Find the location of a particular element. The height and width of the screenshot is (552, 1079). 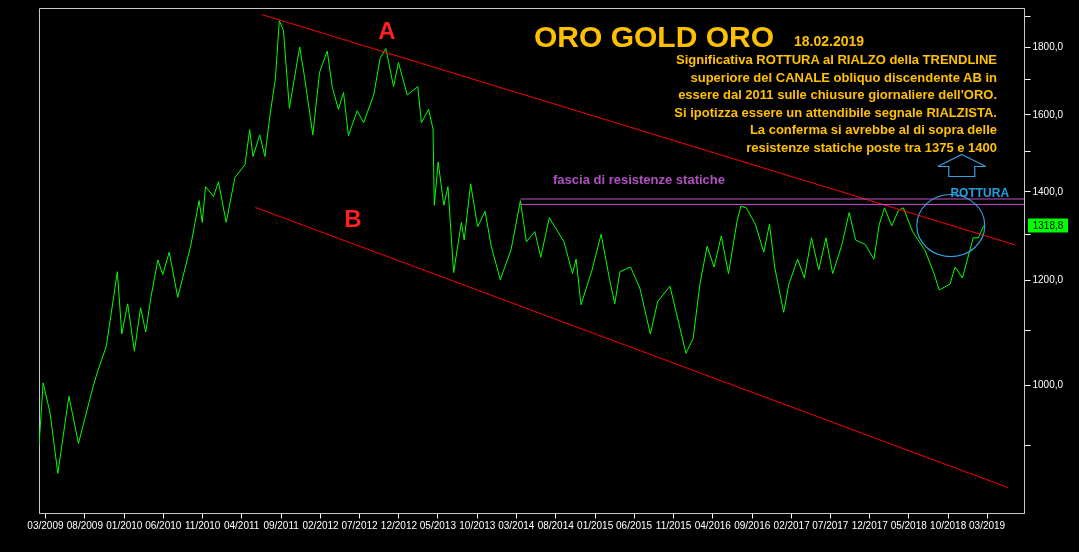

x-tick-label: 01/2015 is located at coordinates (595, 525).